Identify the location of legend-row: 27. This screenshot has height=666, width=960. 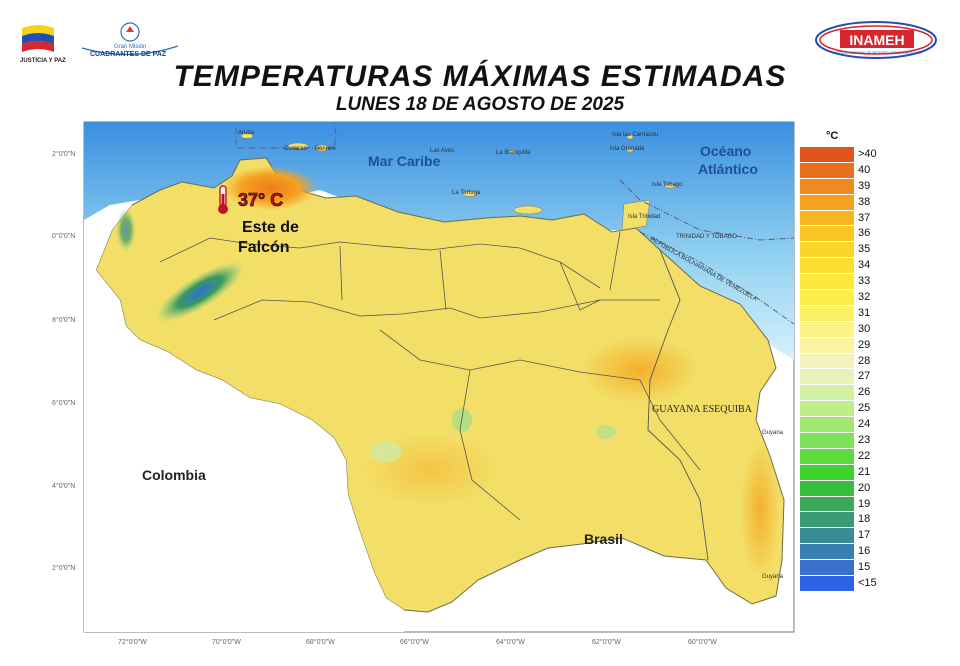
(845, 377).